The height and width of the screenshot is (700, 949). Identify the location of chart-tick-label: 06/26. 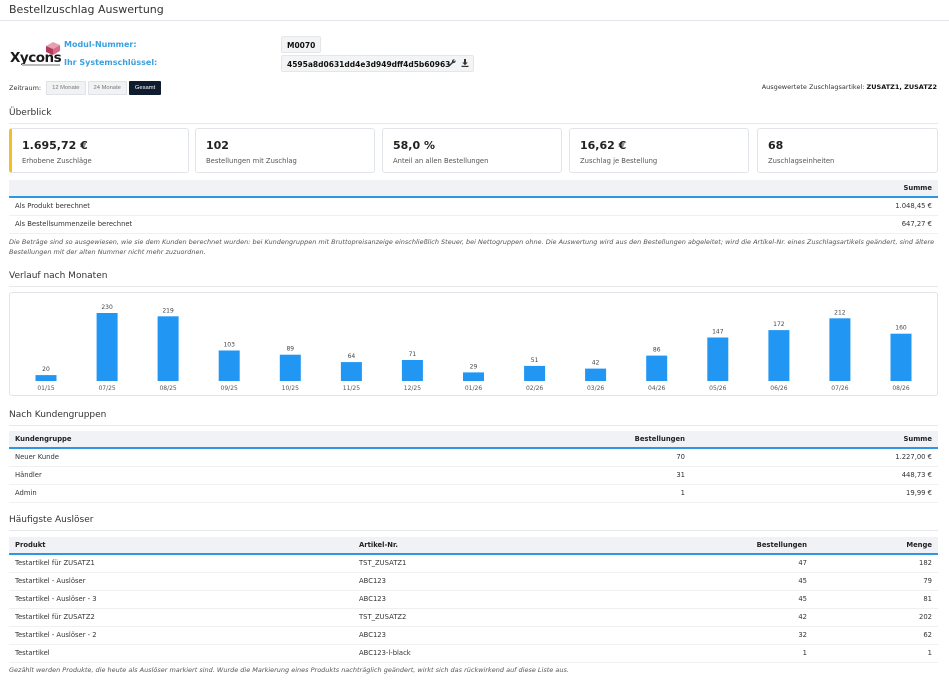
(778, 388).